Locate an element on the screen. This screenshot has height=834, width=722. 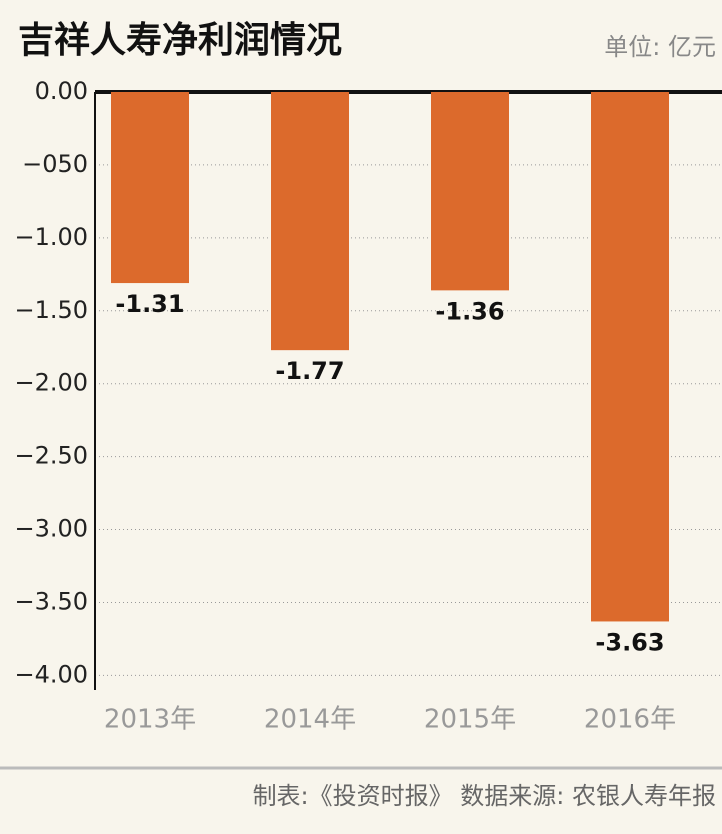
y-tick-label: −1.50 is located at coordinates (51, 310).